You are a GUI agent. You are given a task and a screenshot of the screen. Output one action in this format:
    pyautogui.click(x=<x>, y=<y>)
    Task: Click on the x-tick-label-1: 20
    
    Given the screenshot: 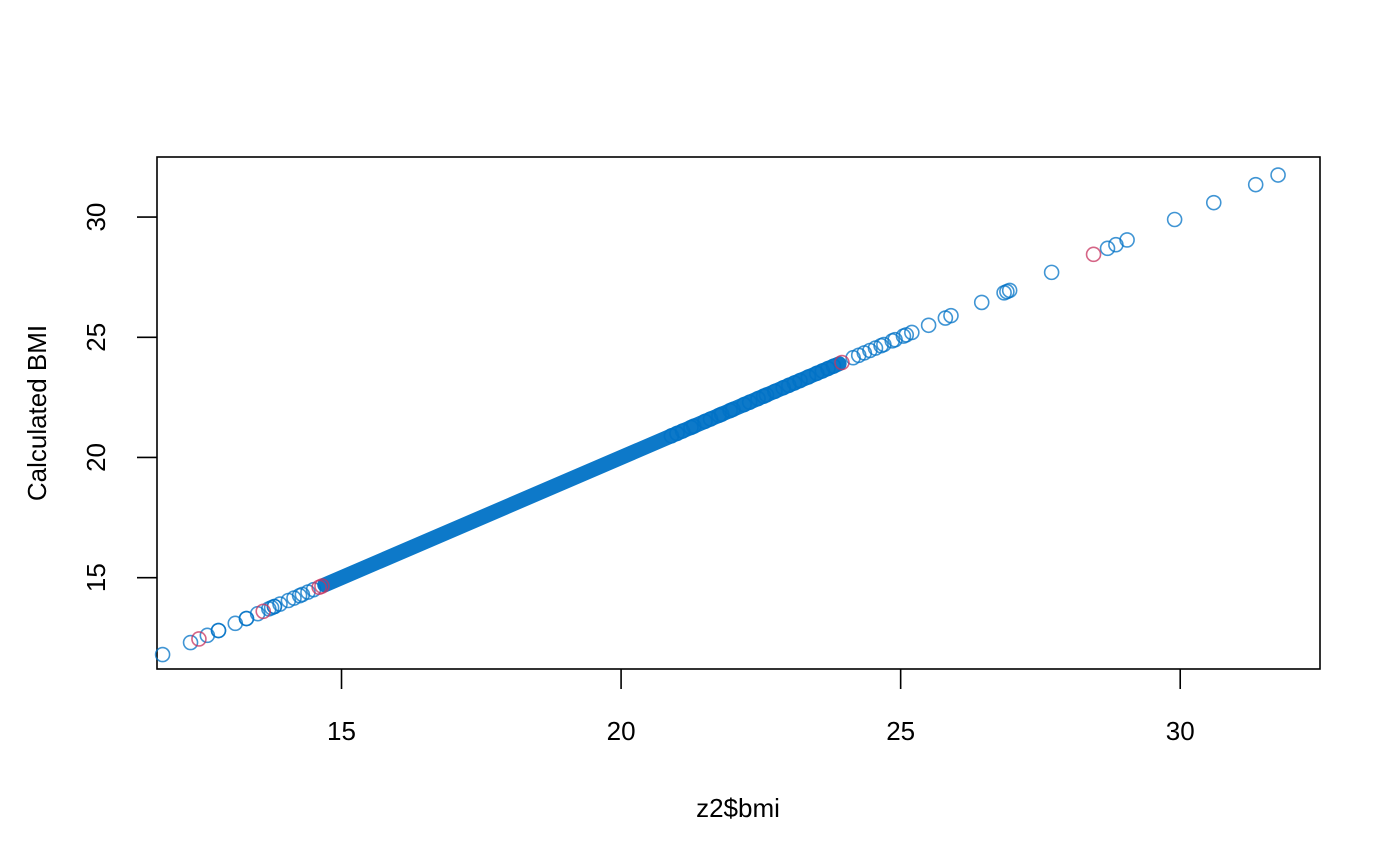 What is the action you would take?
    pyautogui.click(x=621, y=731)
    